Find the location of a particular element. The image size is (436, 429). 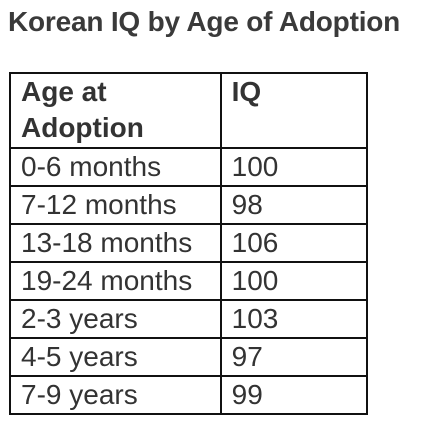

table-row: 13-18 months 106 is located at coordinates (189, 243).